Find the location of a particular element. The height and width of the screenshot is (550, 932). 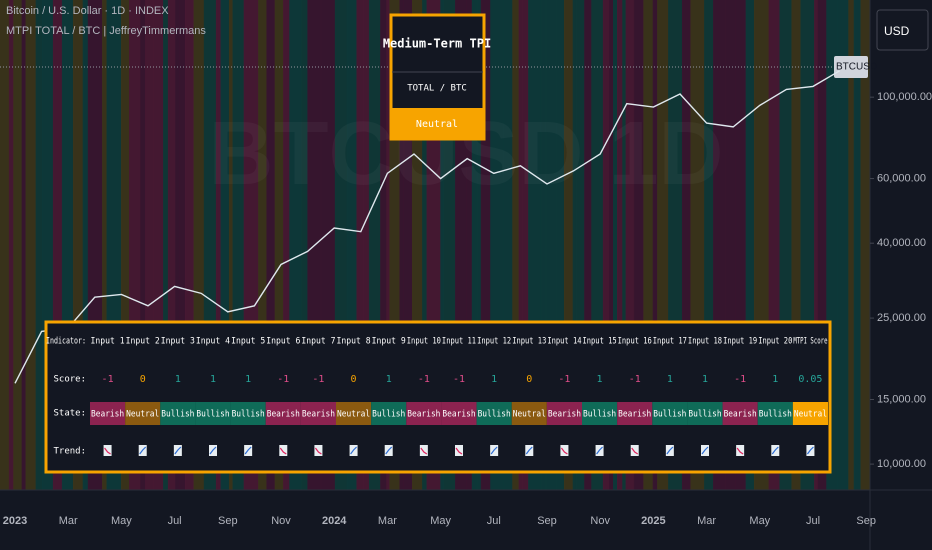

column-header: Input 13 is located at coordinates (529, 342).